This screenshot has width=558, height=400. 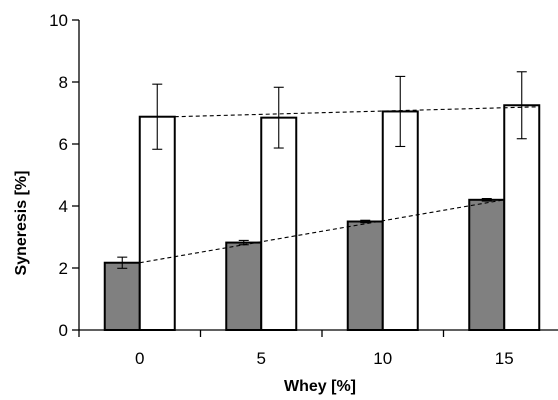 What do you see at coordinates (63, 82) in the screenshot?
I see `y-tick-label: 8` at bounding box center [63, 82].